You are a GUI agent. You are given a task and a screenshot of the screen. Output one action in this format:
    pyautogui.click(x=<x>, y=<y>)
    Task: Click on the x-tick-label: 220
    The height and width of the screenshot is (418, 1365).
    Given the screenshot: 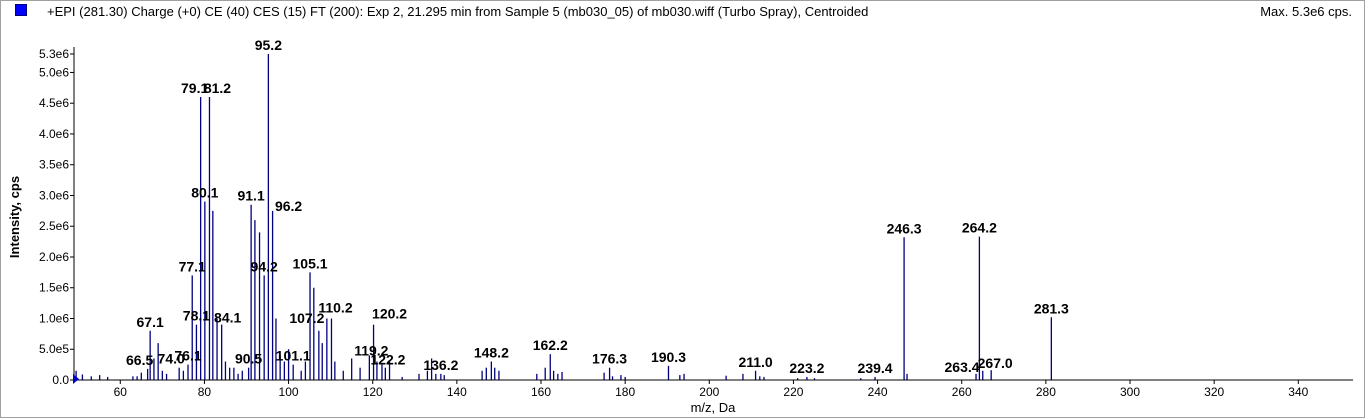 What is the action you would take?
    pyautogui.click(x=793, y=392)
    